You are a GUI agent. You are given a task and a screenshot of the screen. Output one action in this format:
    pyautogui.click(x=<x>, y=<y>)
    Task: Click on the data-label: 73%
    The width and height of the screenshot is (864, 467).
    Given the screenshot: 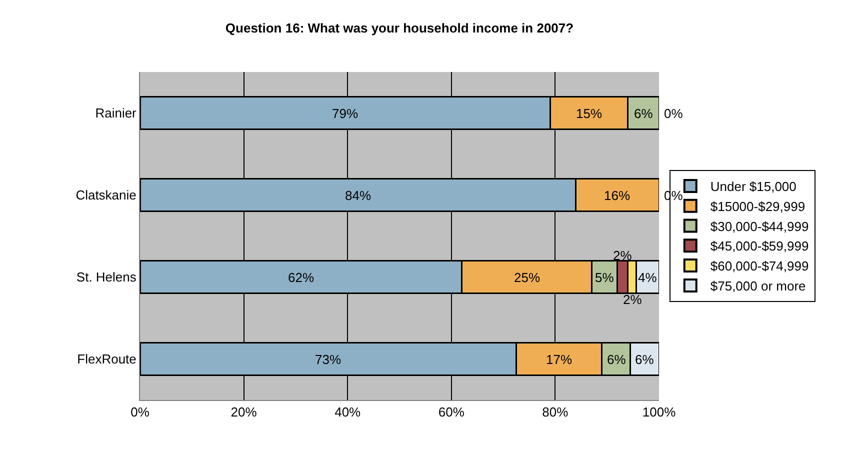 What is the action you would take?
    pyautogui.click(x=328, y=359)
    